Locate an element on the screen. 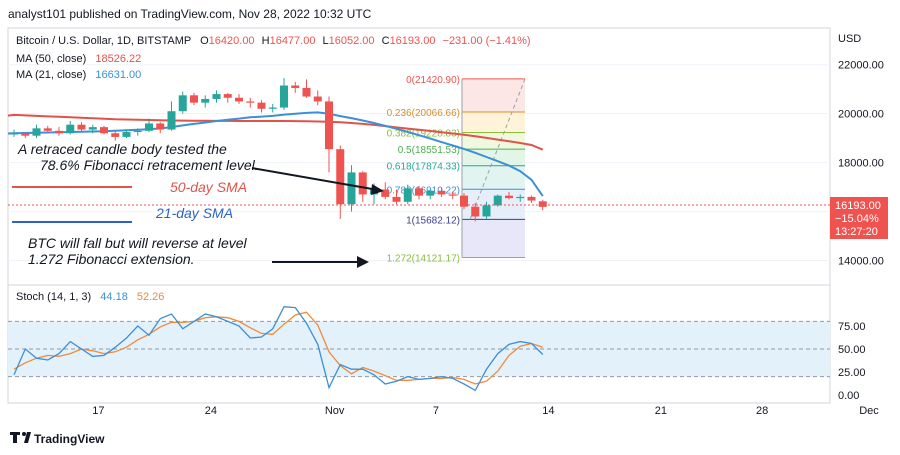 The width and height of the screenshot is (900, 455). stoch-band is located at coordinates (419, 349).